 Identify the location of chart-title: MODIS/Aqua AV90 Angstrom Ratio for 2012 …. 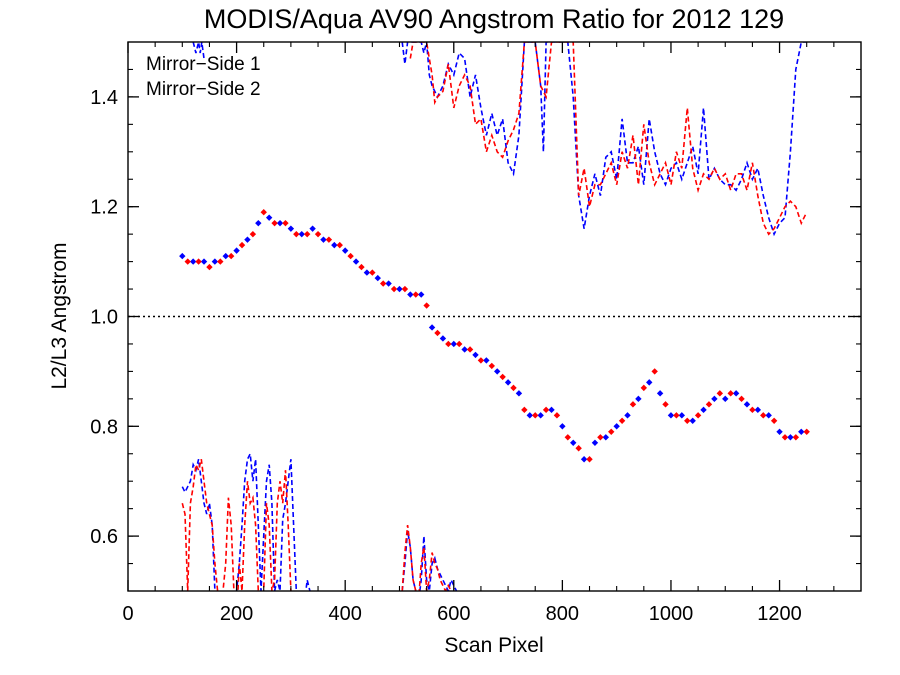
(494, 19).